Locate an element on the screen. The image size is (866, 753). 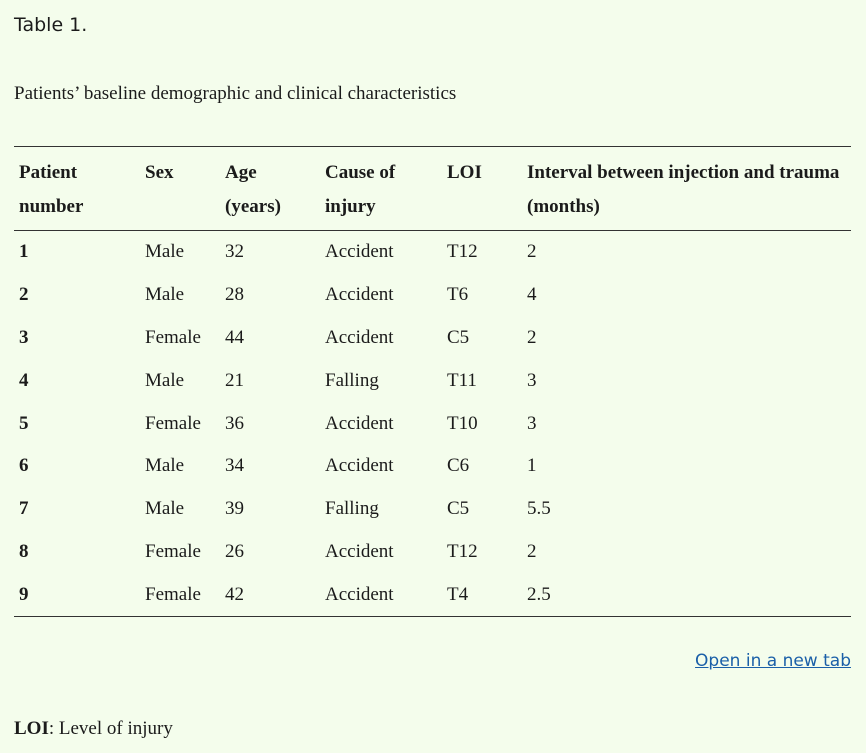
table-row: 4 Male 21 Falling T11 3 is located at coordinates (432, 380).